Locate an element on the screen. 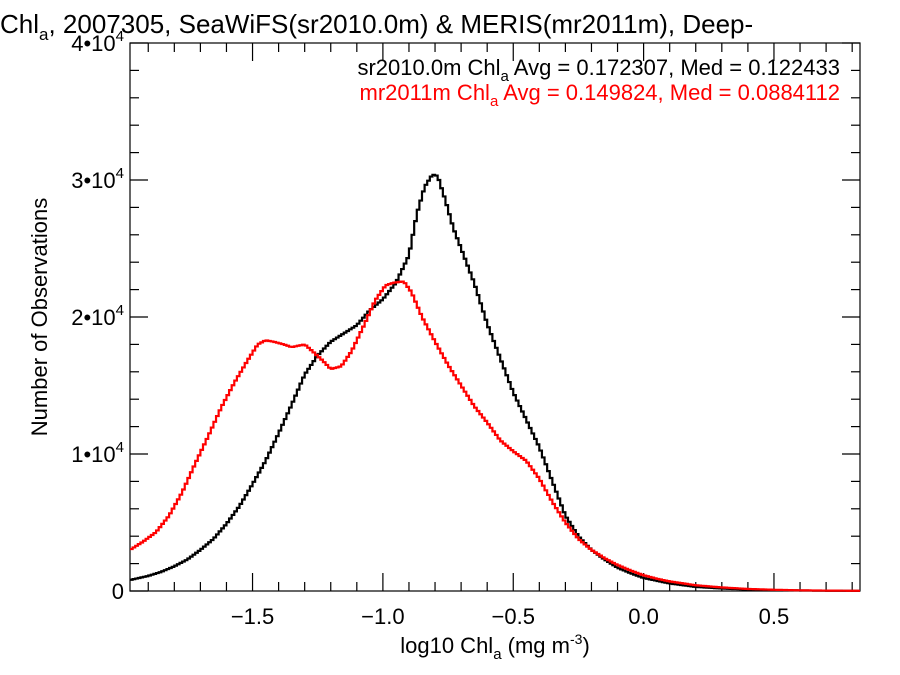 The image size is (900, 675). y-axis-label: Number of Observations is located at coordinates (39, 317).